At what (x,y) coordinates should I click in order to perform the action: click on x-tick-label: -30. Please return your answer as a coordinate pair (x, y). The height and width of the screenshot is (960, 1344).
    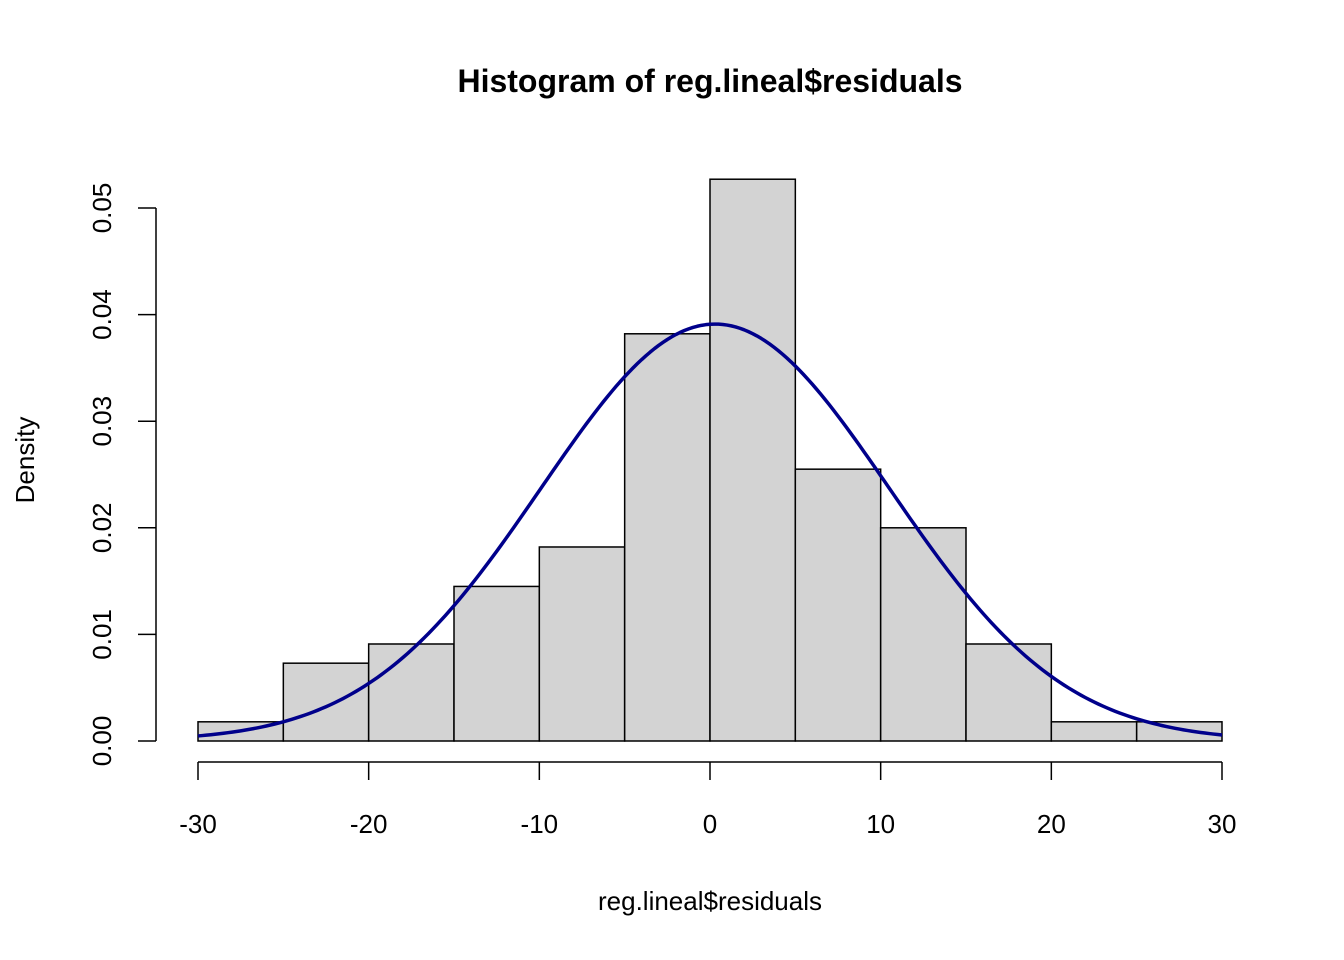
    Looking at the image, I should click on (198, 824).